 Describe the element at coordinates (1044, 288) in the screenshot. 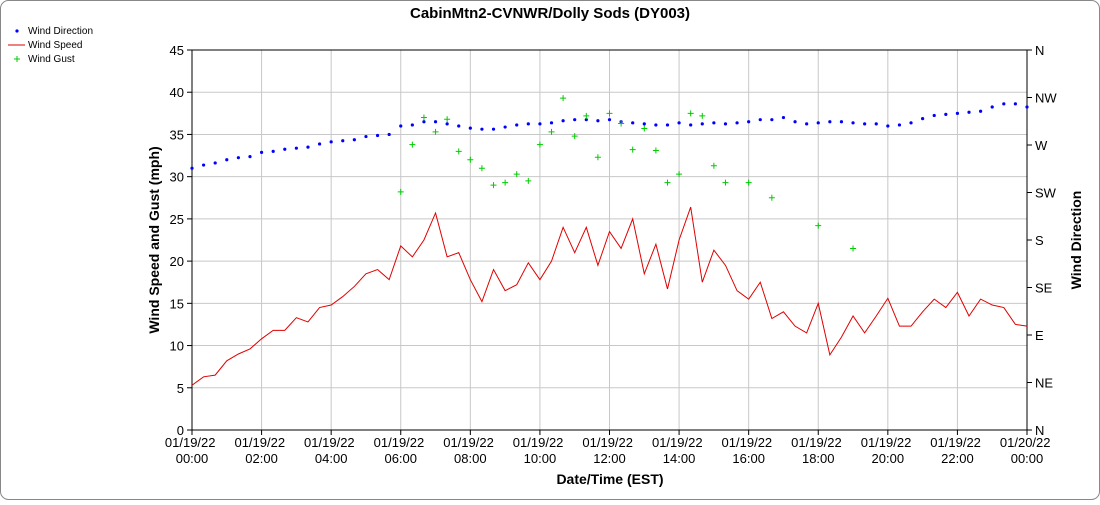

I see `y2-tick-label: SE` at that location.